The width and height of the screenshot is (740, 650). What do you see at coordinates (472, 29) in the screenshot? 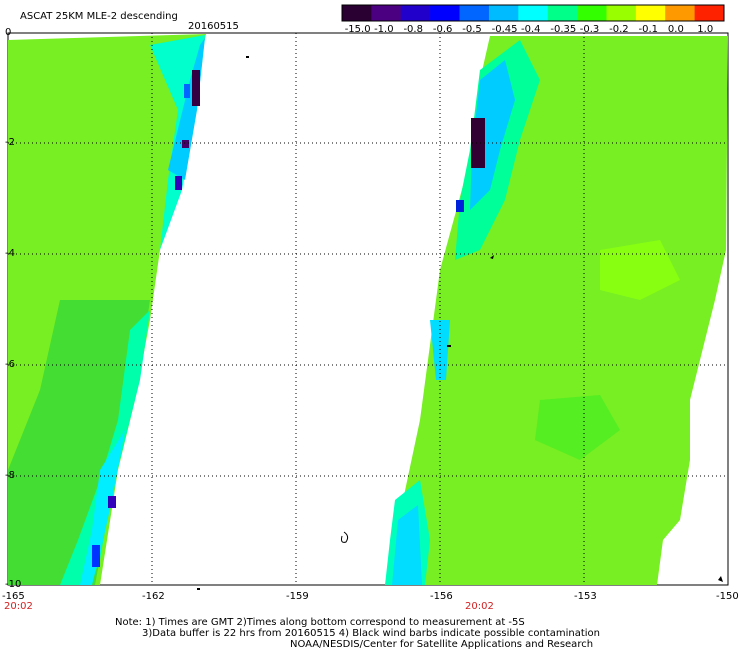
I see `colorbar-label: -0.5` at bounding box center [472, 29].